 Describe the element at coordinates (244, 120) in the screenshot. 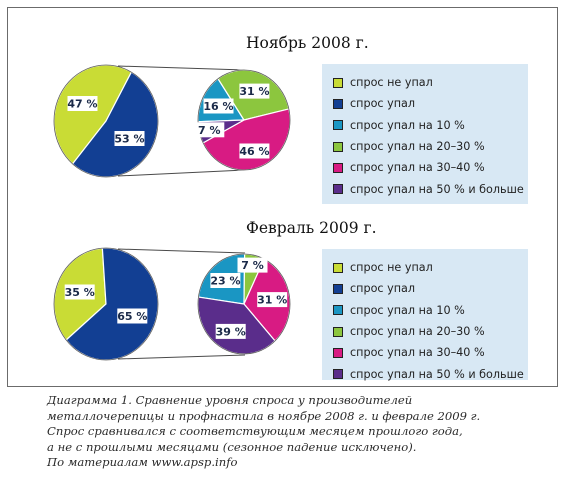

I see `nov2008-breakdown-outline` at that location.